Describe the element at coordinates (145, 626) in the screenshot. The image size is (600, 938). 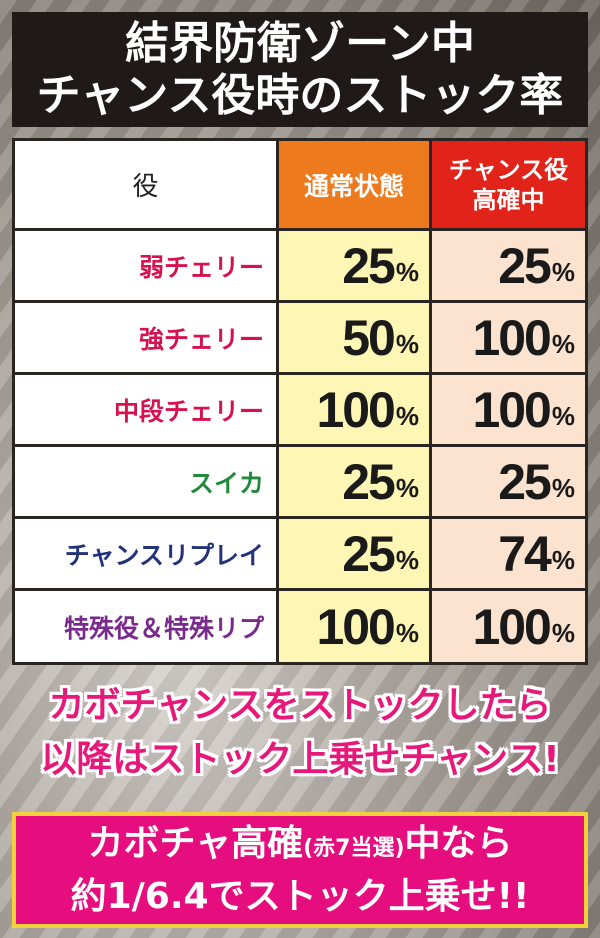
I see `row-role: 特殊役＆特殊リプ` at that location.